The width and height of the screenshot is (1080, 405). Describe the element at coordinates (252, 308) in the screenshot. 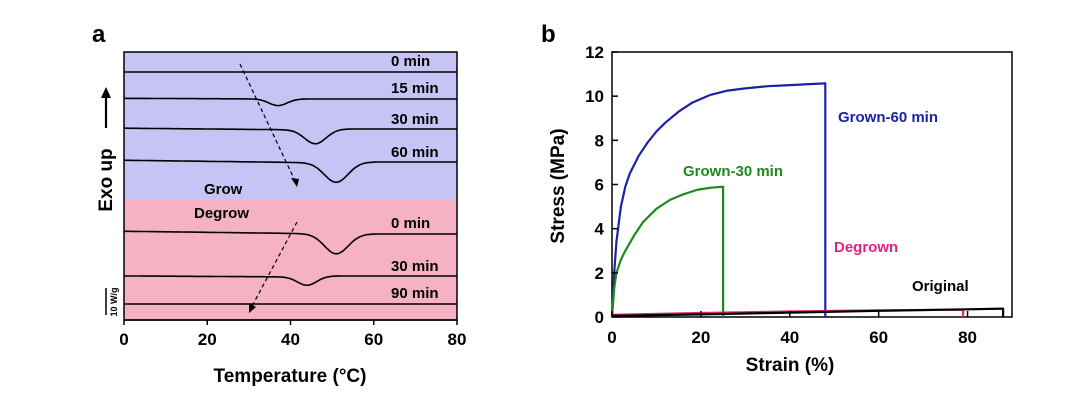

I see `degrow-arrow-head` at that location.